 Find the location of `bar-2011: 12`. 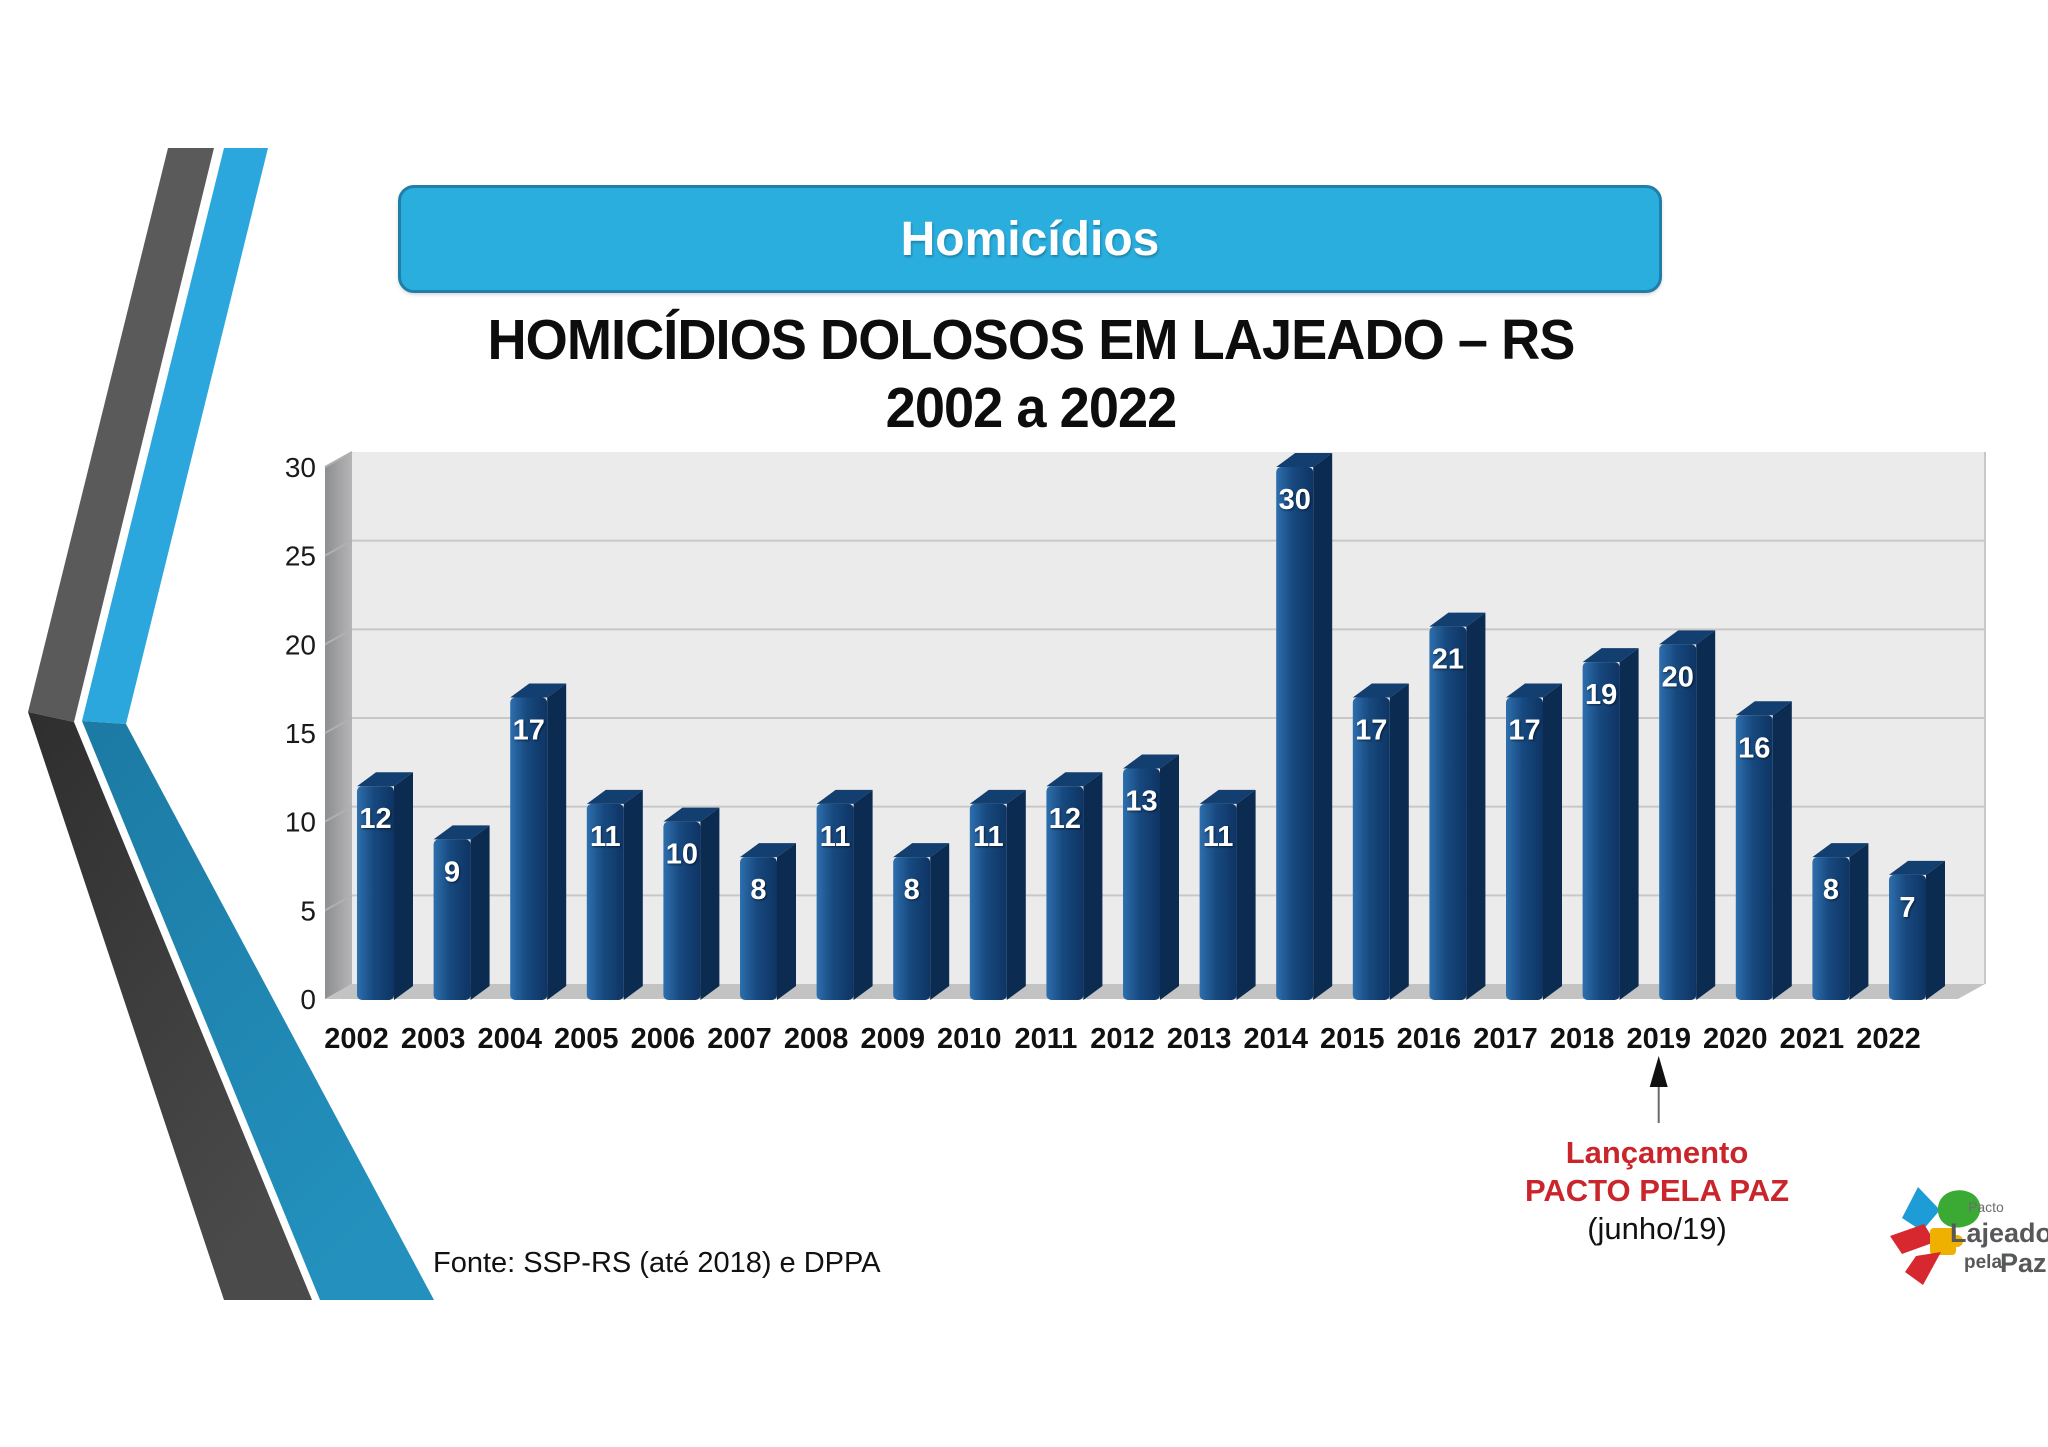

bar-2011: 12 is located at coordinates (1074, 886).